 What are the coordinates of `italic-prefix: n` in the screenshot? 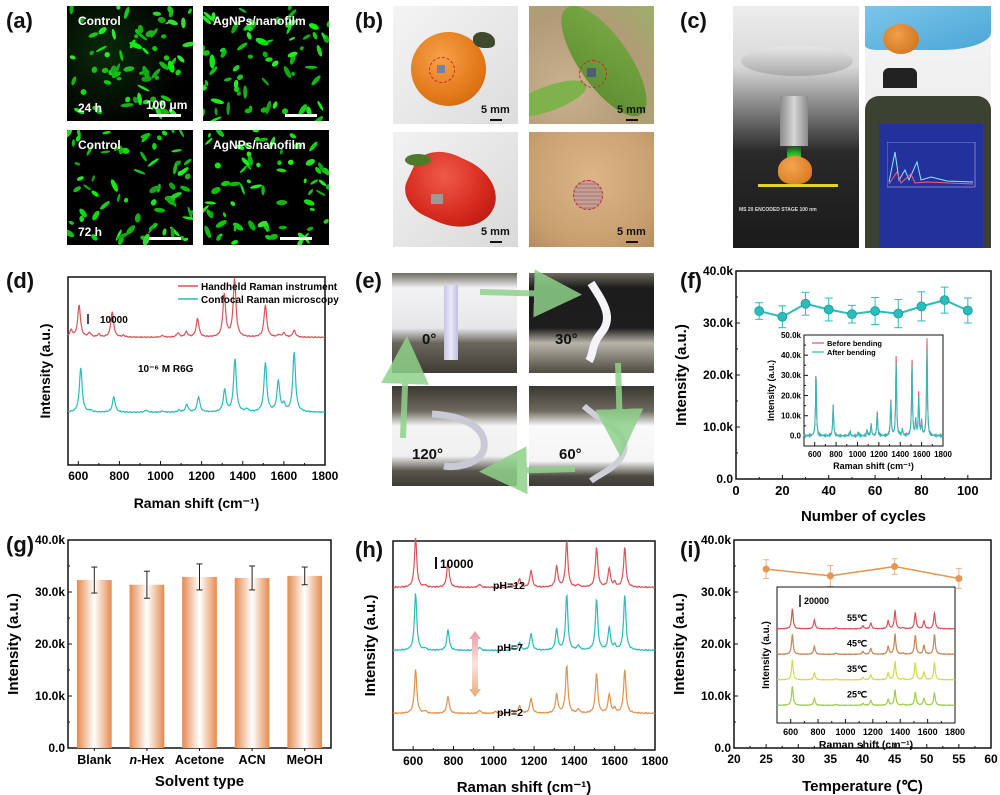 It's located at (134, 760).